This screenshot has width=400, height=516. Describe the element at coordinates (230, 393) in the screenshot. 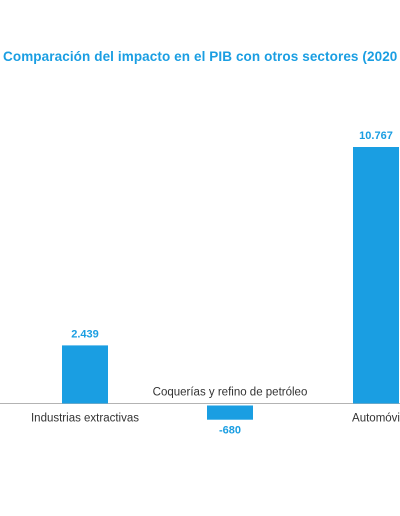

I see `category-label-2: Coquerías y refino de petróleo` at that location.